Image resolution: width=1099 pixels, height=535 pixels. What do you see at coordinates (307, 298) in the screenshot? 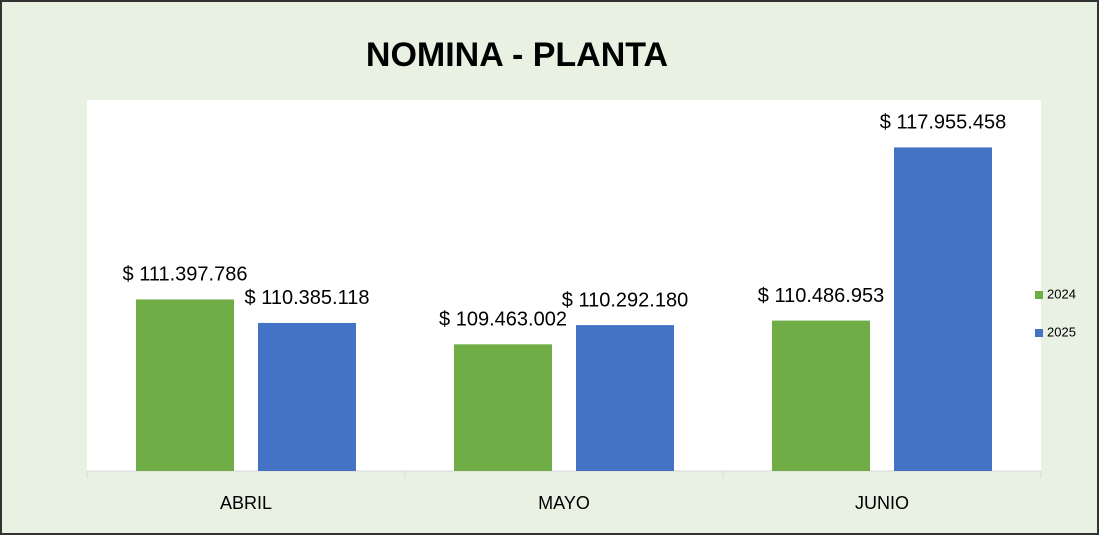
I see `data-label: $ 110.385.118` at bounding box center [307, 298].